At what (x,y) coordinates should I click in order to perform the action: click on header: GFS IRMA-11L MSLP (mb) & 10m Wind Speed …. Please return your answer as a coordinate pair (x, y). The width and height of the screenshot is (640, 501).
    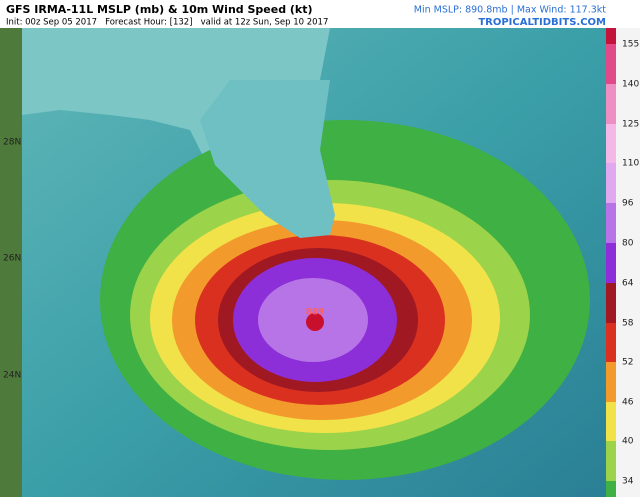
    Looking at the image, I should click on (306, 15).